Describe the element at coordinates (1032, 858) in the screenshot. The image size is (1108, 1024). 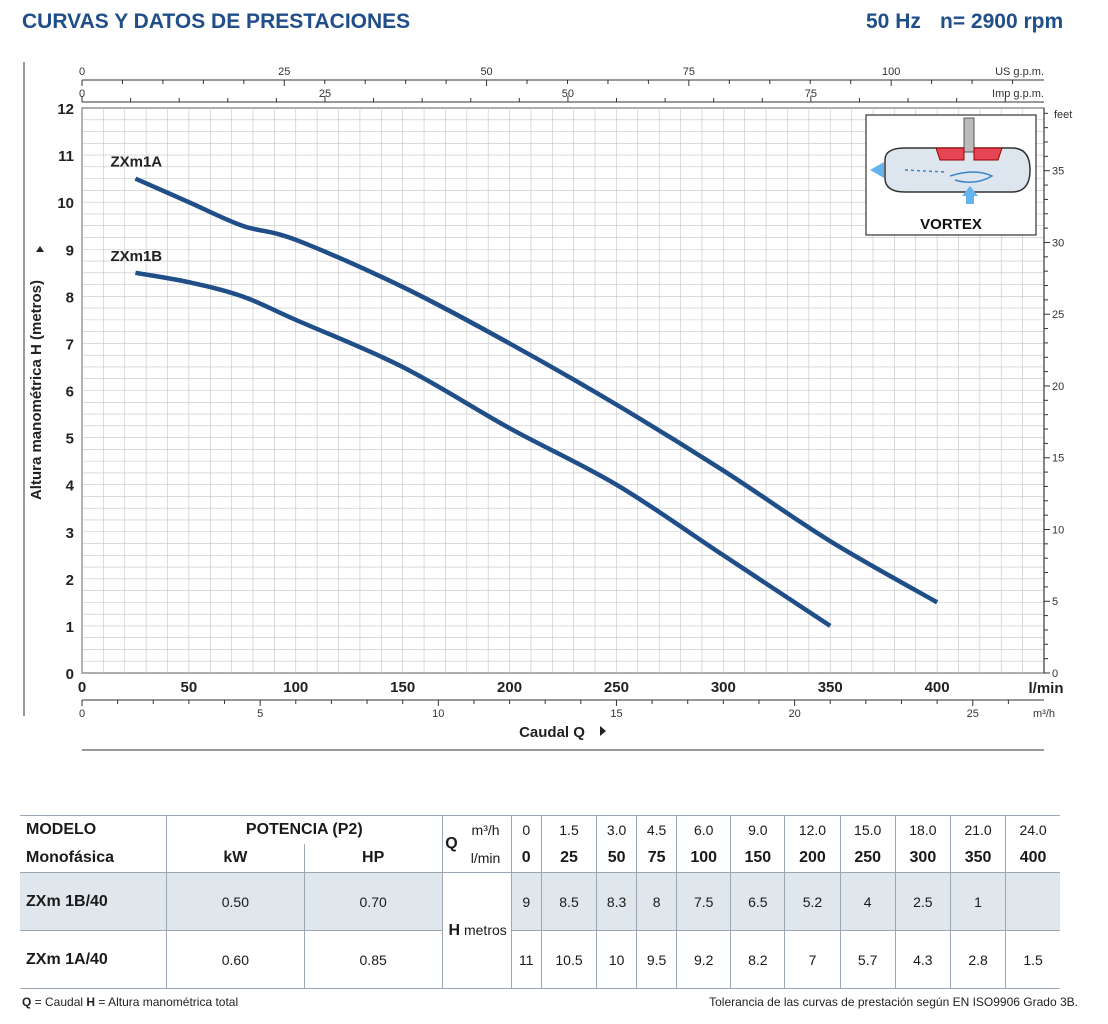
I see `q-lmin-cell: 400` at that location.